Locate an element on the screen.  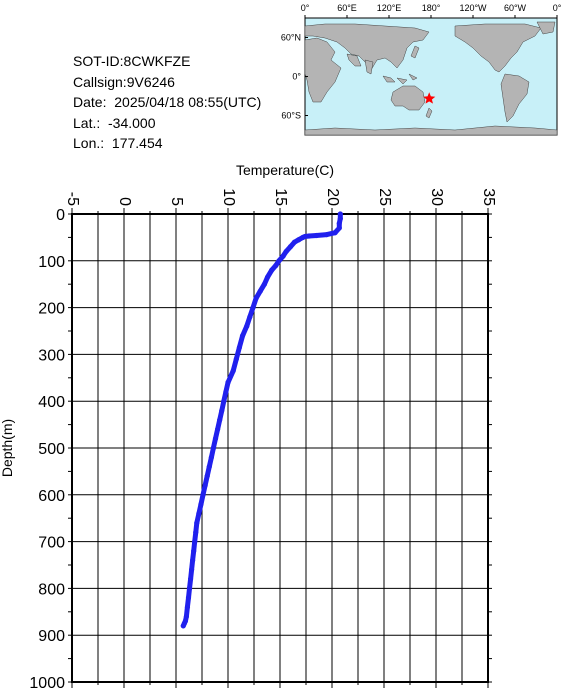
map-tick-labels: 0° 60°E 120°E 180° 120°W 60°W 0° 60°N 0° 60°S is located at coordinates (421, 62).